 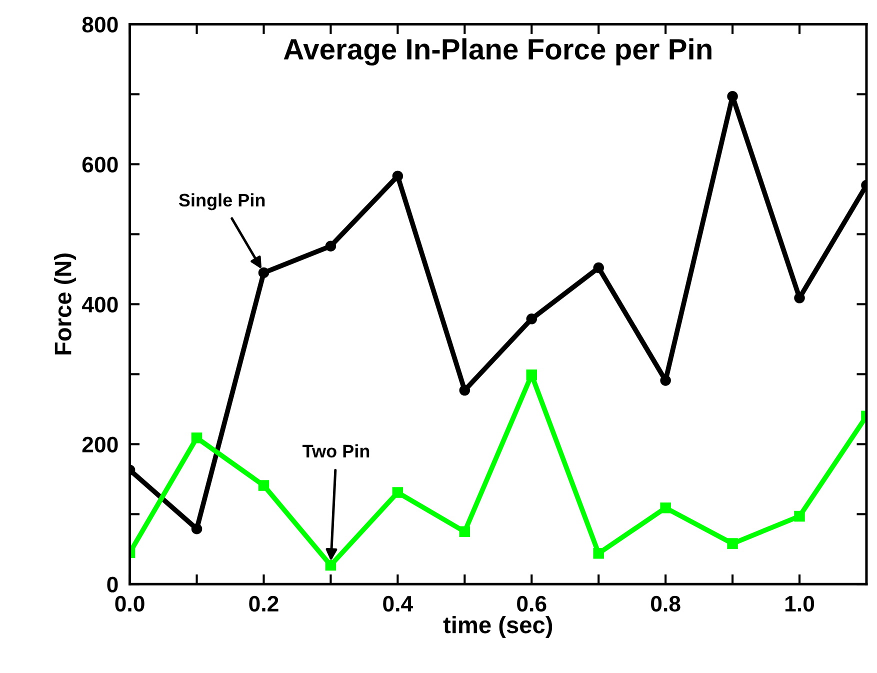 I want to click on text: 0.0, so click(x=129, y=604).